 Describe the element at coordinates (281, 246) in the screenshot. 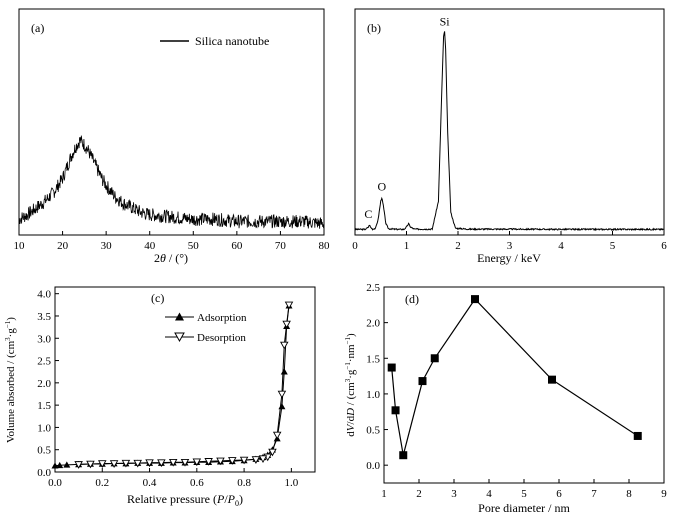

I see `x-tick-label: 70` at that location.